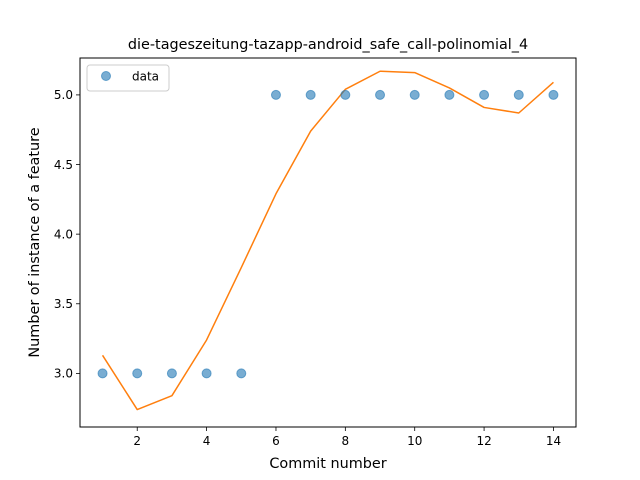 The image size is (640, 480). I want to click on legend: data, so click(128, 78).